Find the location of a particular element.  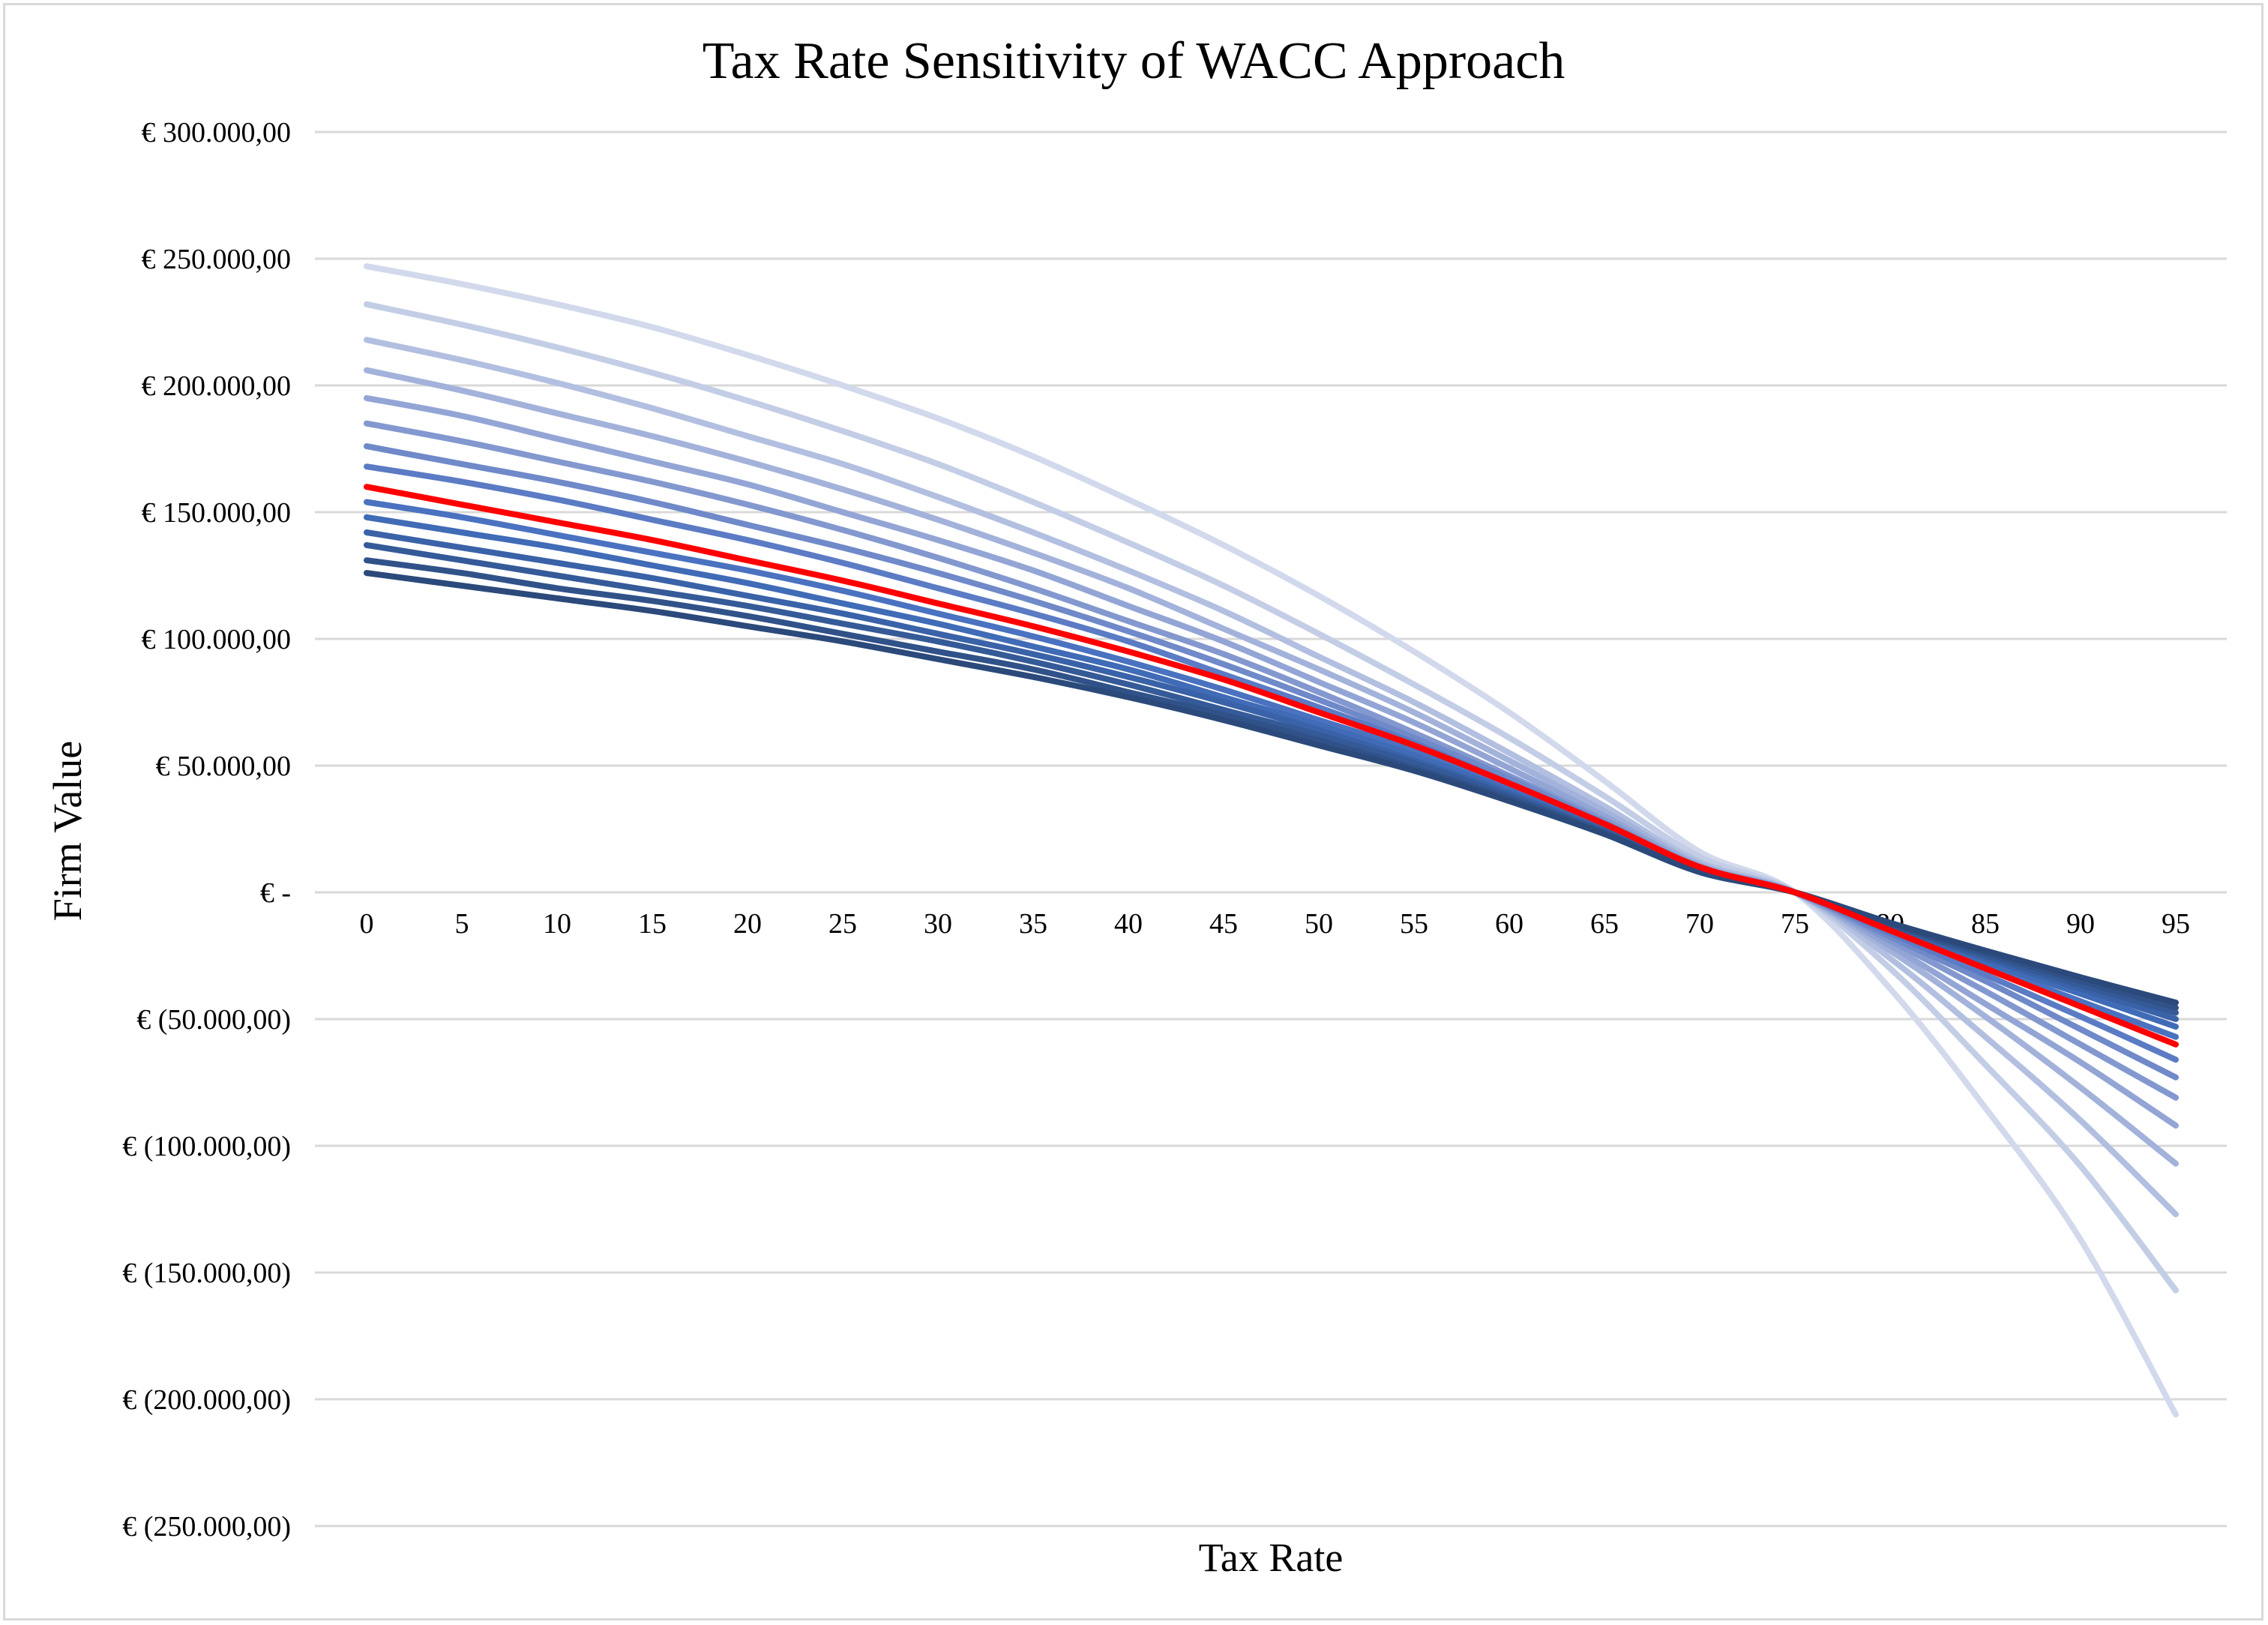

x-tick-label: 50 is located at coordinates (1319, 924).